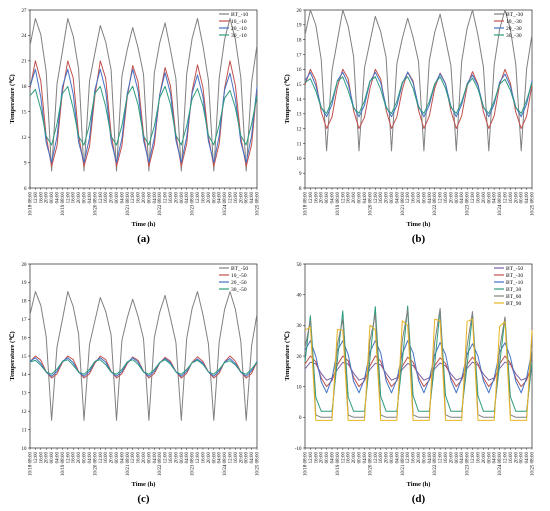 The image size is (550, 511). Describe the element at coordinates (25, 62) in the screenshot. I see `y-tick-label: 21` at that location.